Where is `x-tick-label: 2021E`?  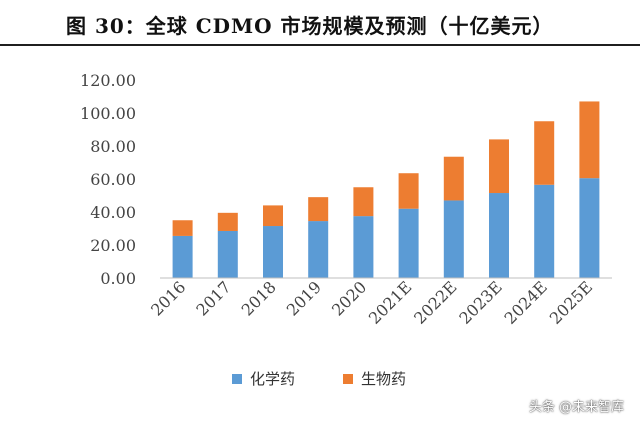 x-tick-label: 2021E is located at coordinates (390, 302).